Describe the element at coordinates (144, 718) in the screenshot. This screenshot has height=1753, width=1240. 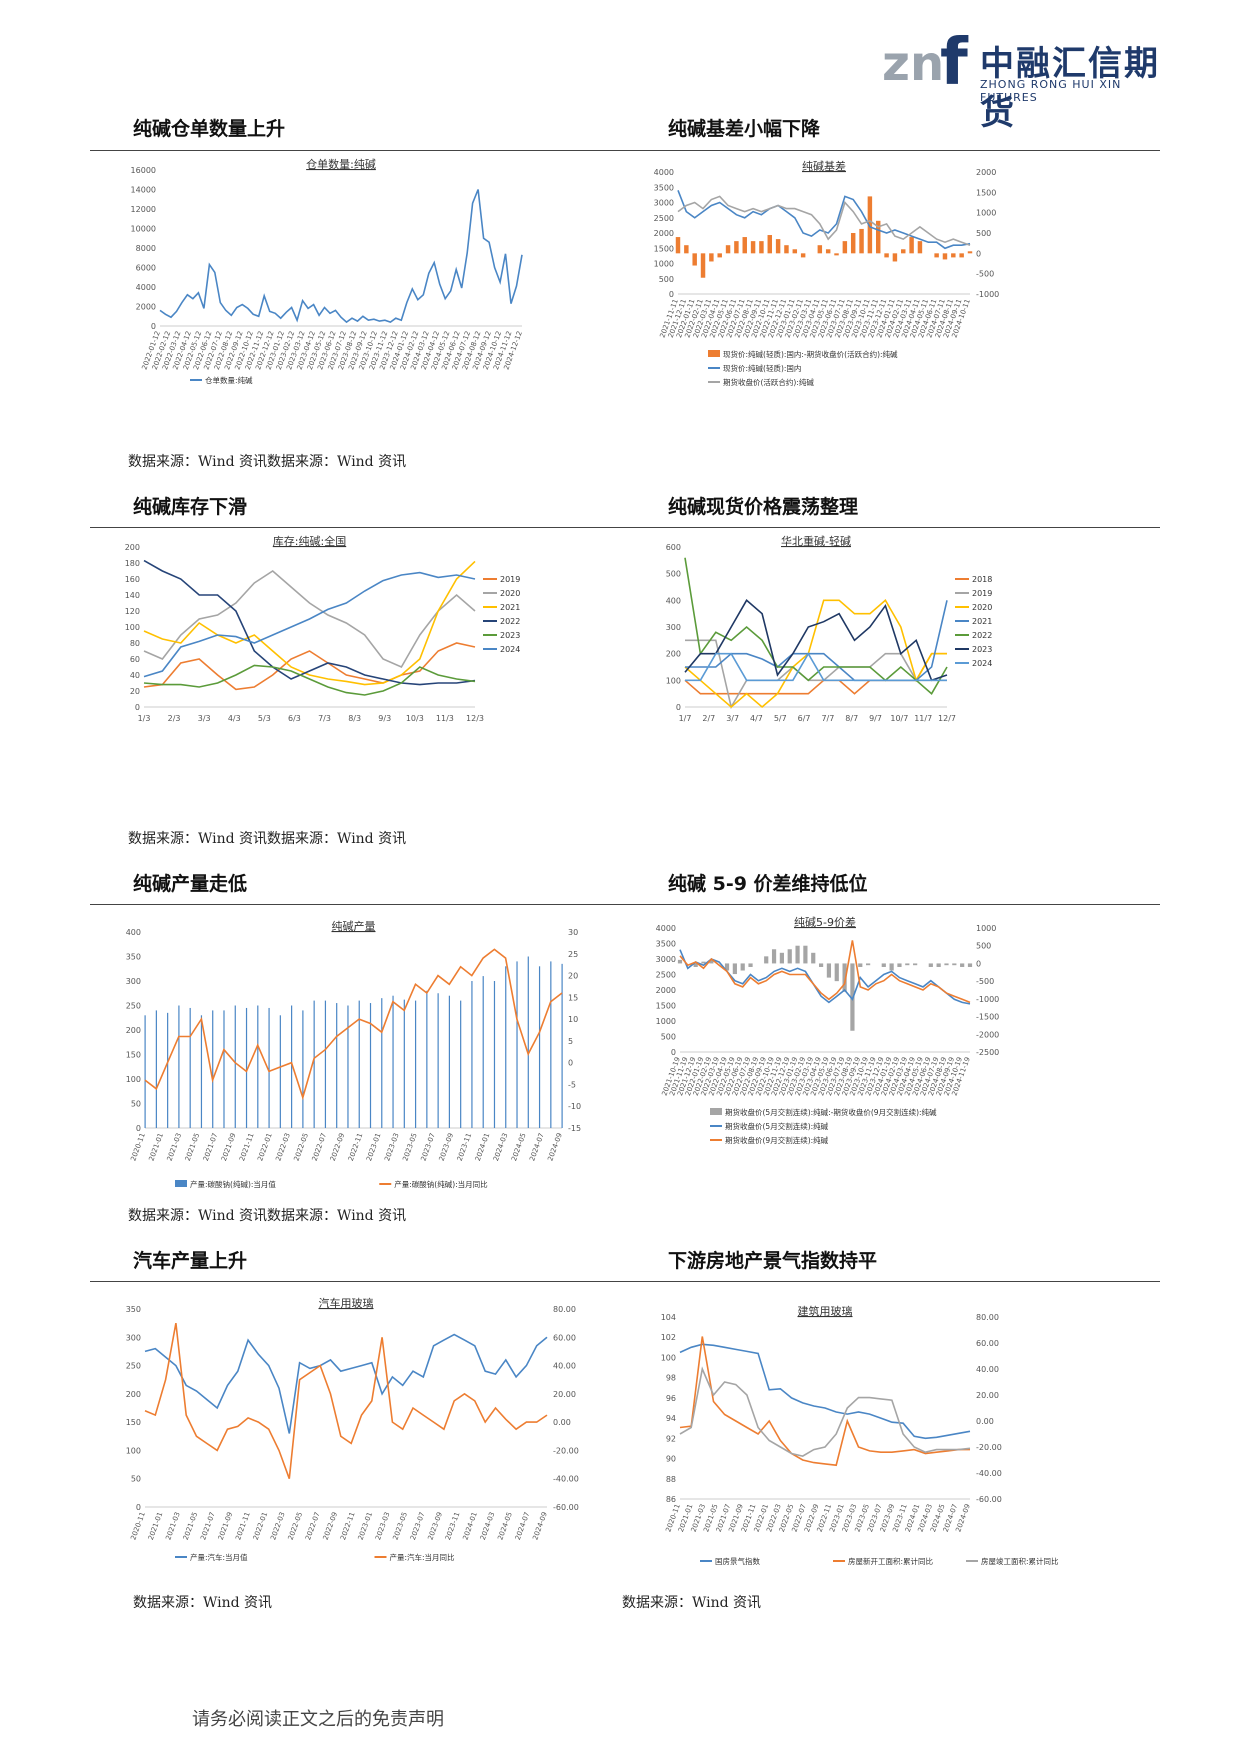
I see `x-tick-label: 1/3` at that location.